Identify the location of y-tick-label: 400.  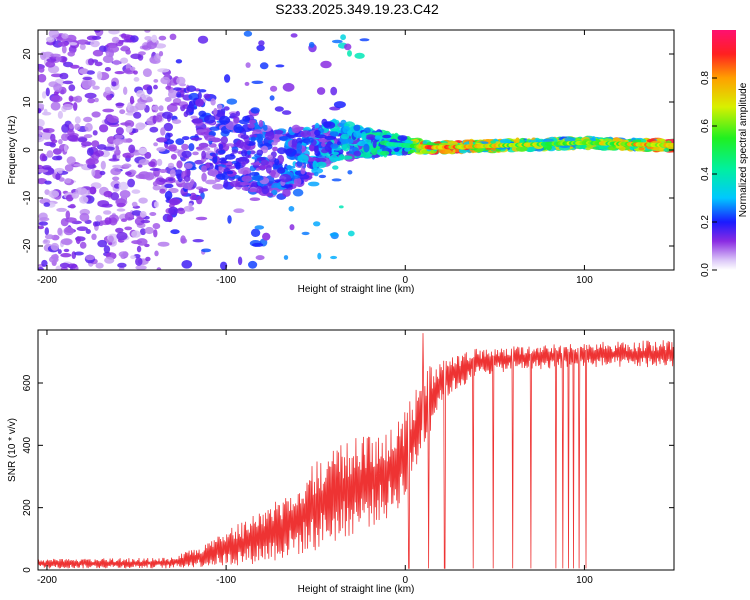
(27, 445).